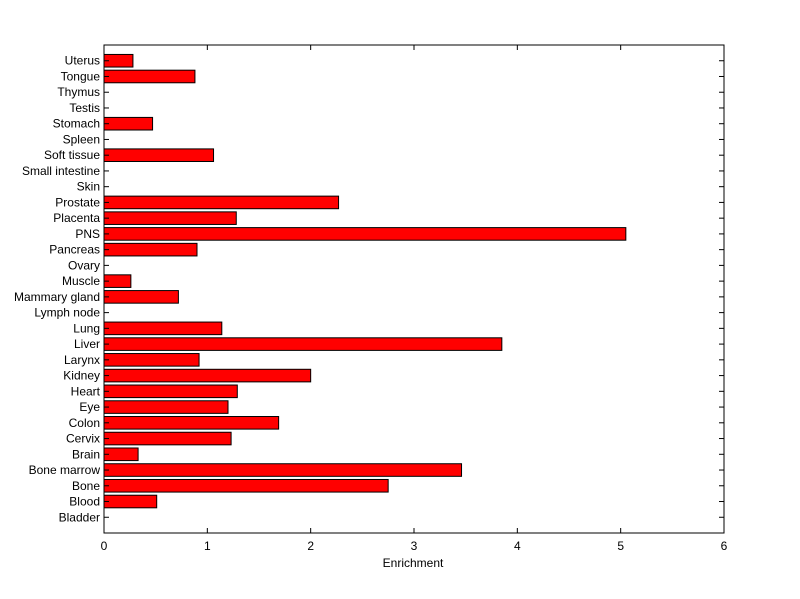 The width and height of the screenshot is (800, 599). What do you see at coordinates (170, 218) in the screenshot?
I see `bar-placenta` at bounding box center [170, 218].